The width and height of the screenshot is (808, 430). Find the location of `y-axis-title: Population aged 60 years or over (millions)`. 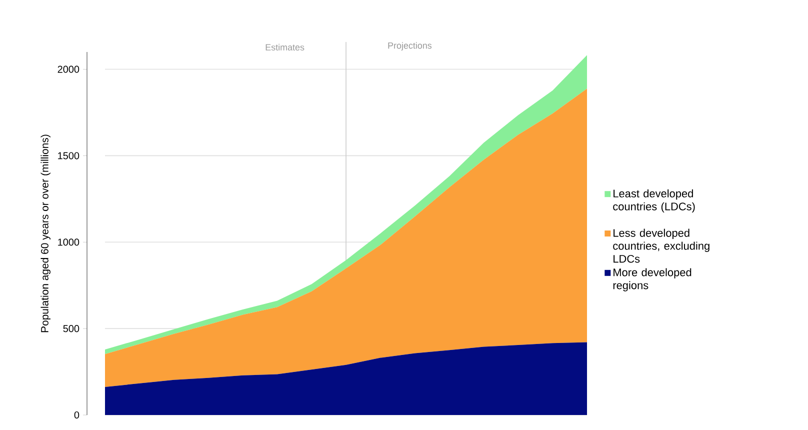

y-axis-title: Population aged 60 years or over (millions) is located at coordinates (45, 233).